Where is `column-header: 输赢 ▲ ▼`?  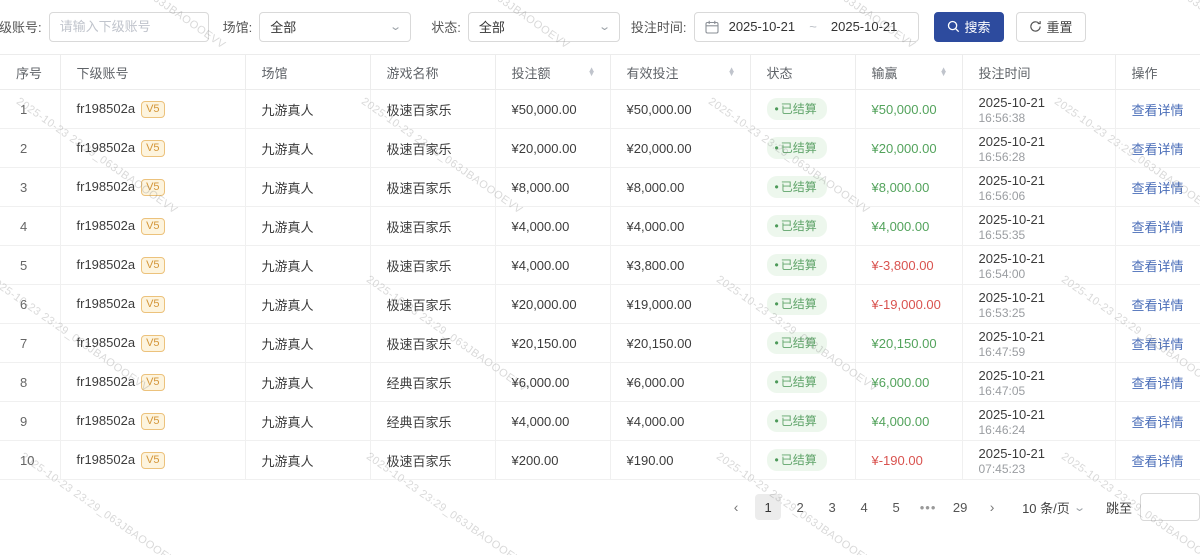 column-header: 输赢 ▲ ▼ is located at coordinates (909, 72).